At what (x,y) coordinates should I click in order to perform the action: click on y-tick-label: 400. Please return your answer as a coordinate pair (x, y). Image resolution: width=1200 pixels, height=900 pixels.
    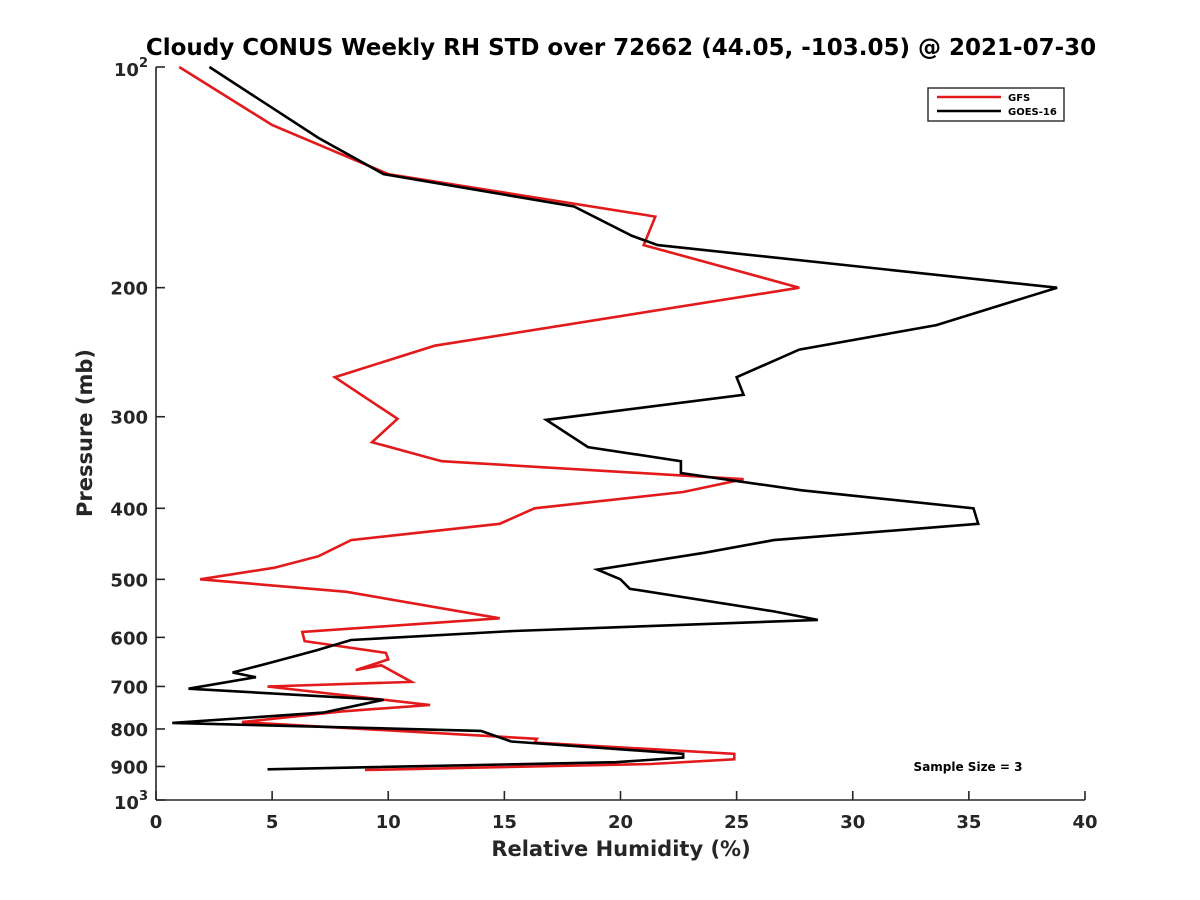
    Looking at the image, I should click on (129, 509).